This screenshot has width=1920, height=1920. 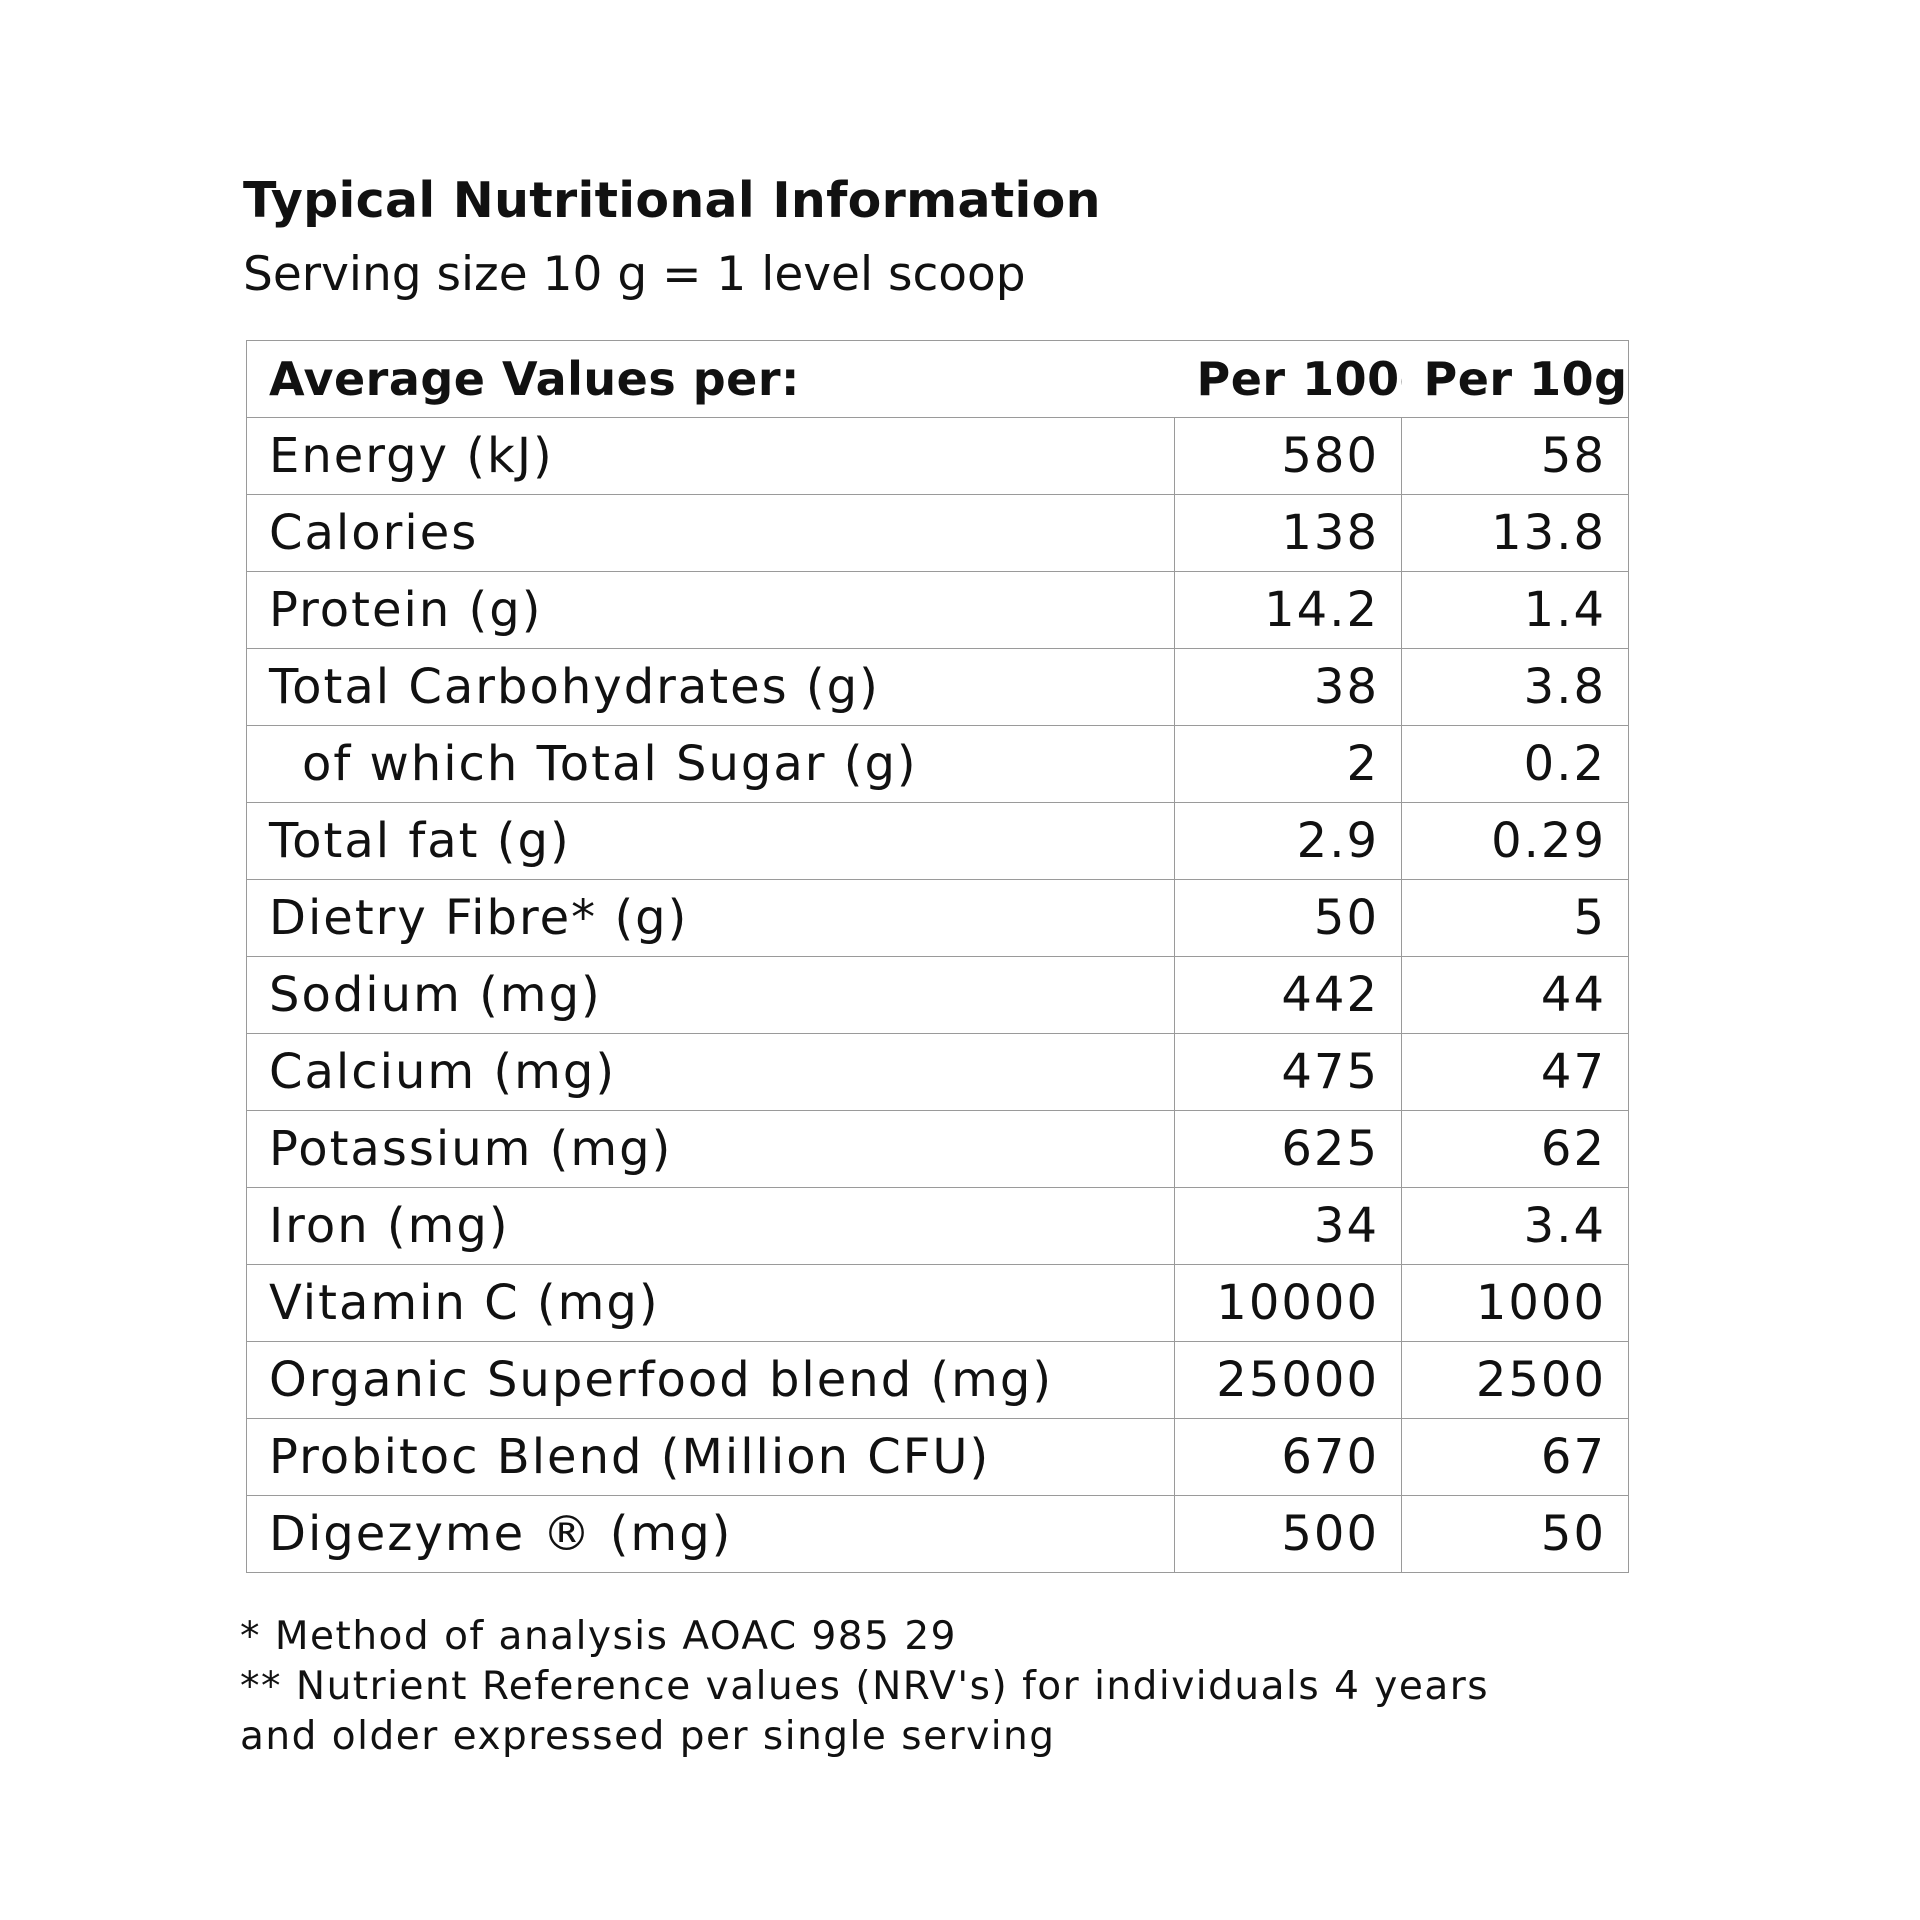 I want to click on nutrient-label: Organic Superfood blend (mg), so click(x=710, y=1380).